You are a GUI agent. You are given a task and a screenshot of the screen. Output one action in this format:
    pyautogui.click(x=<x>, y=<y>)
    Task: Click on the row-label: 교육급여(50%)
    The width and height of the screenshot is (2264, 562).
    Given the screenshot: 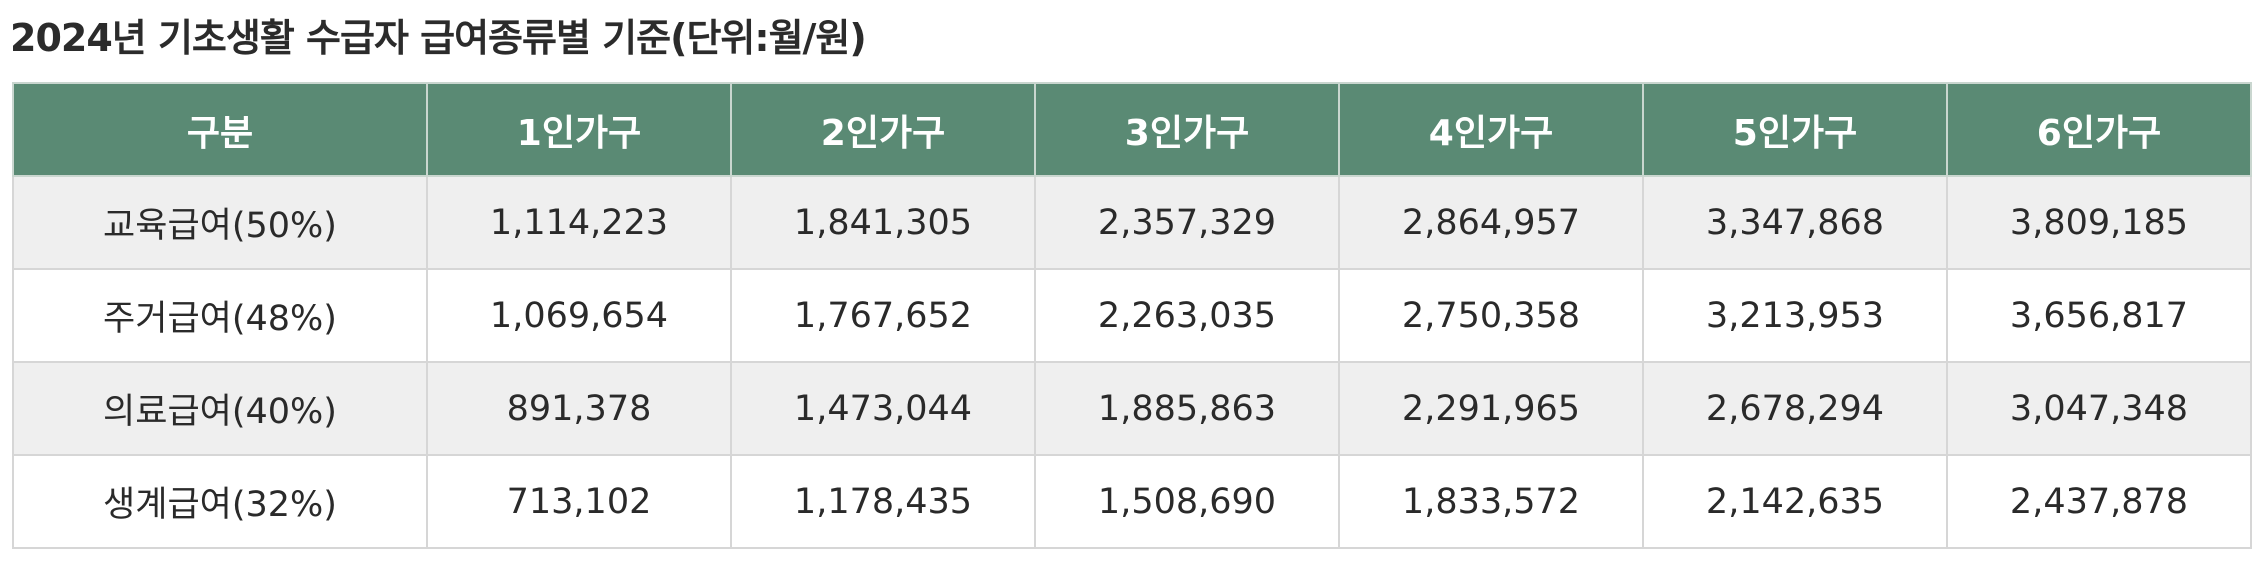 What is the action you would take?
    pyautogui.click(x=220, y=222)
    